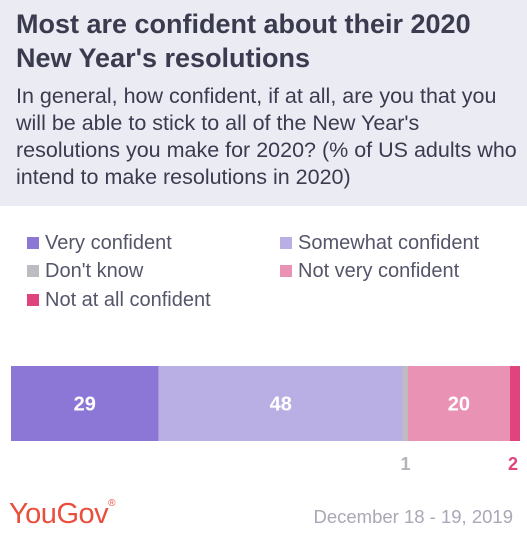 This screenshot has width=527, height=535. I want to click on legend-label: Not very confident, so click(379, 270).